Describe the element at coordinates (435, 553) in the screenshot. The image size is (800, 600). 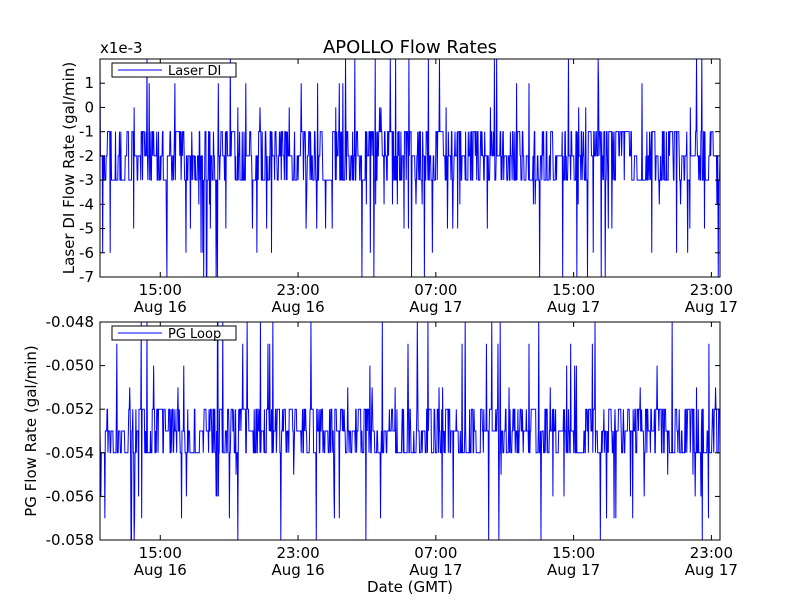
I see `pg-loop-x-tick-time: 07:00` at that location.